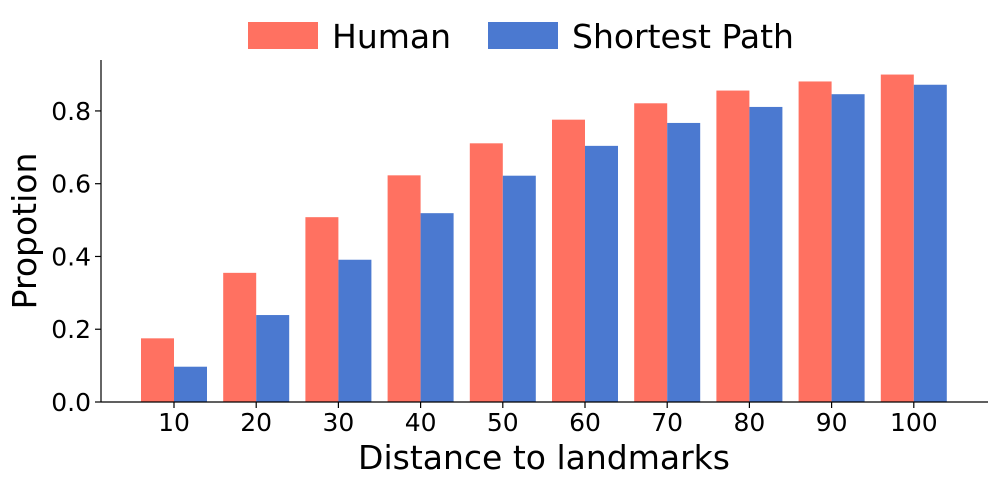 This screenshot has height=485, width=996. I want to click on y-tick-label-0.2: 0.2, so click(71, 329).